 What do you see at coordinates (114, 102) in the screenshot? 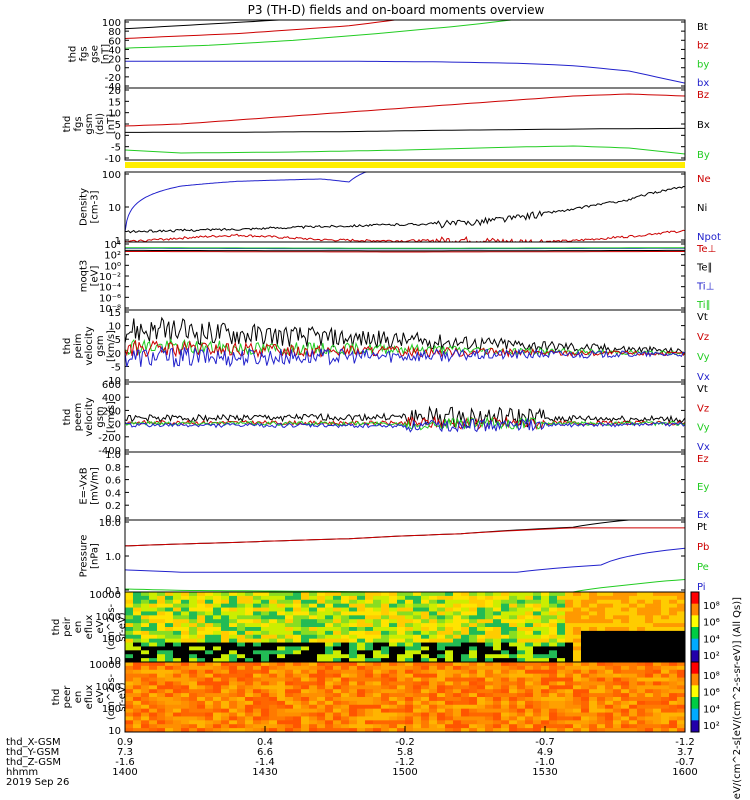
I see `y-tick-label: 15` at bounding box center [114, 102].